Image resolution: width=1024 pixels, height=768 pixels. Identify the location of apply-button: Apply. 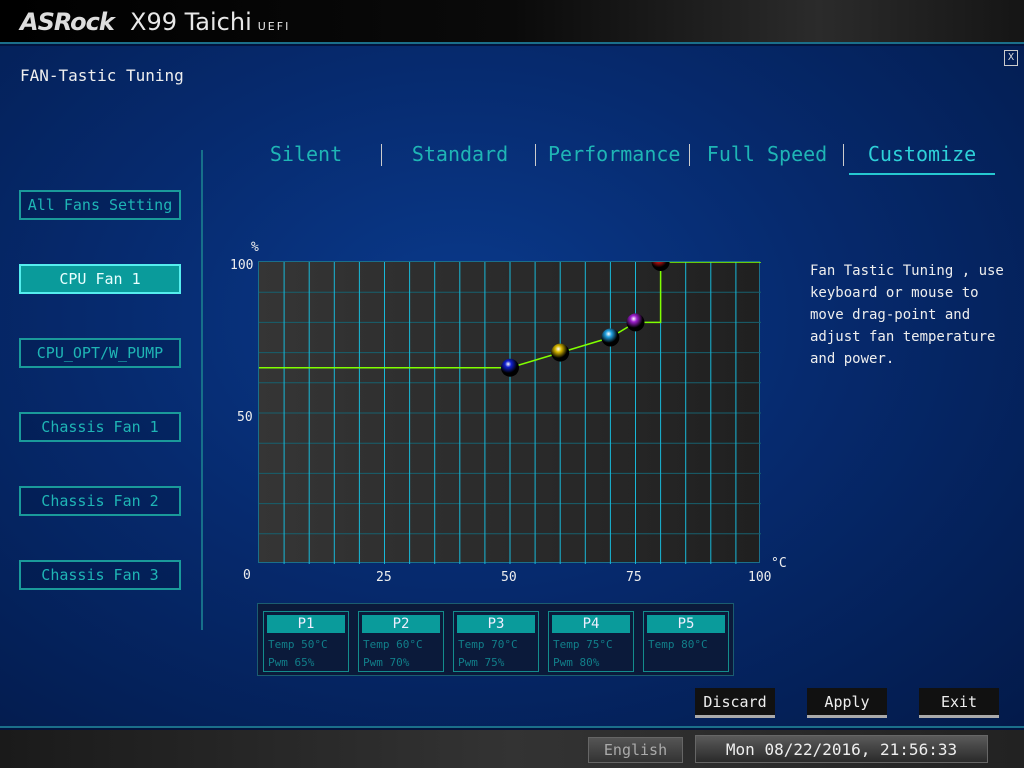
(847, 703).